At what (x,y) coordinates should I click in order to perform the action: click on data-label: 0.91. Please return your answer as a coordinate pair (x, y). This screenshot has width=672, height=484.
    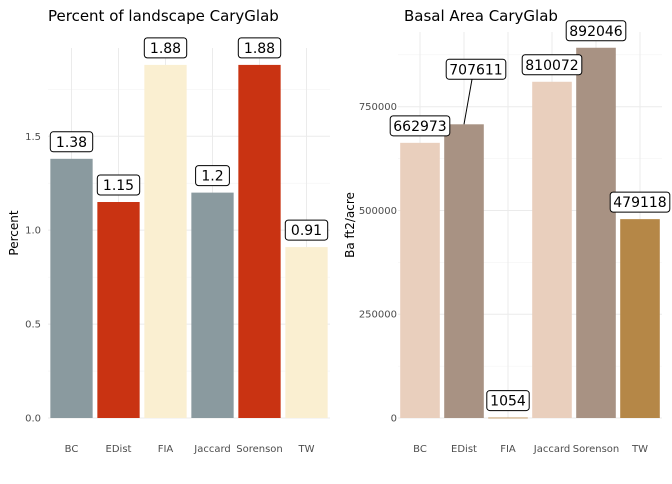
    Looking at the image, I should click on (306, 231).